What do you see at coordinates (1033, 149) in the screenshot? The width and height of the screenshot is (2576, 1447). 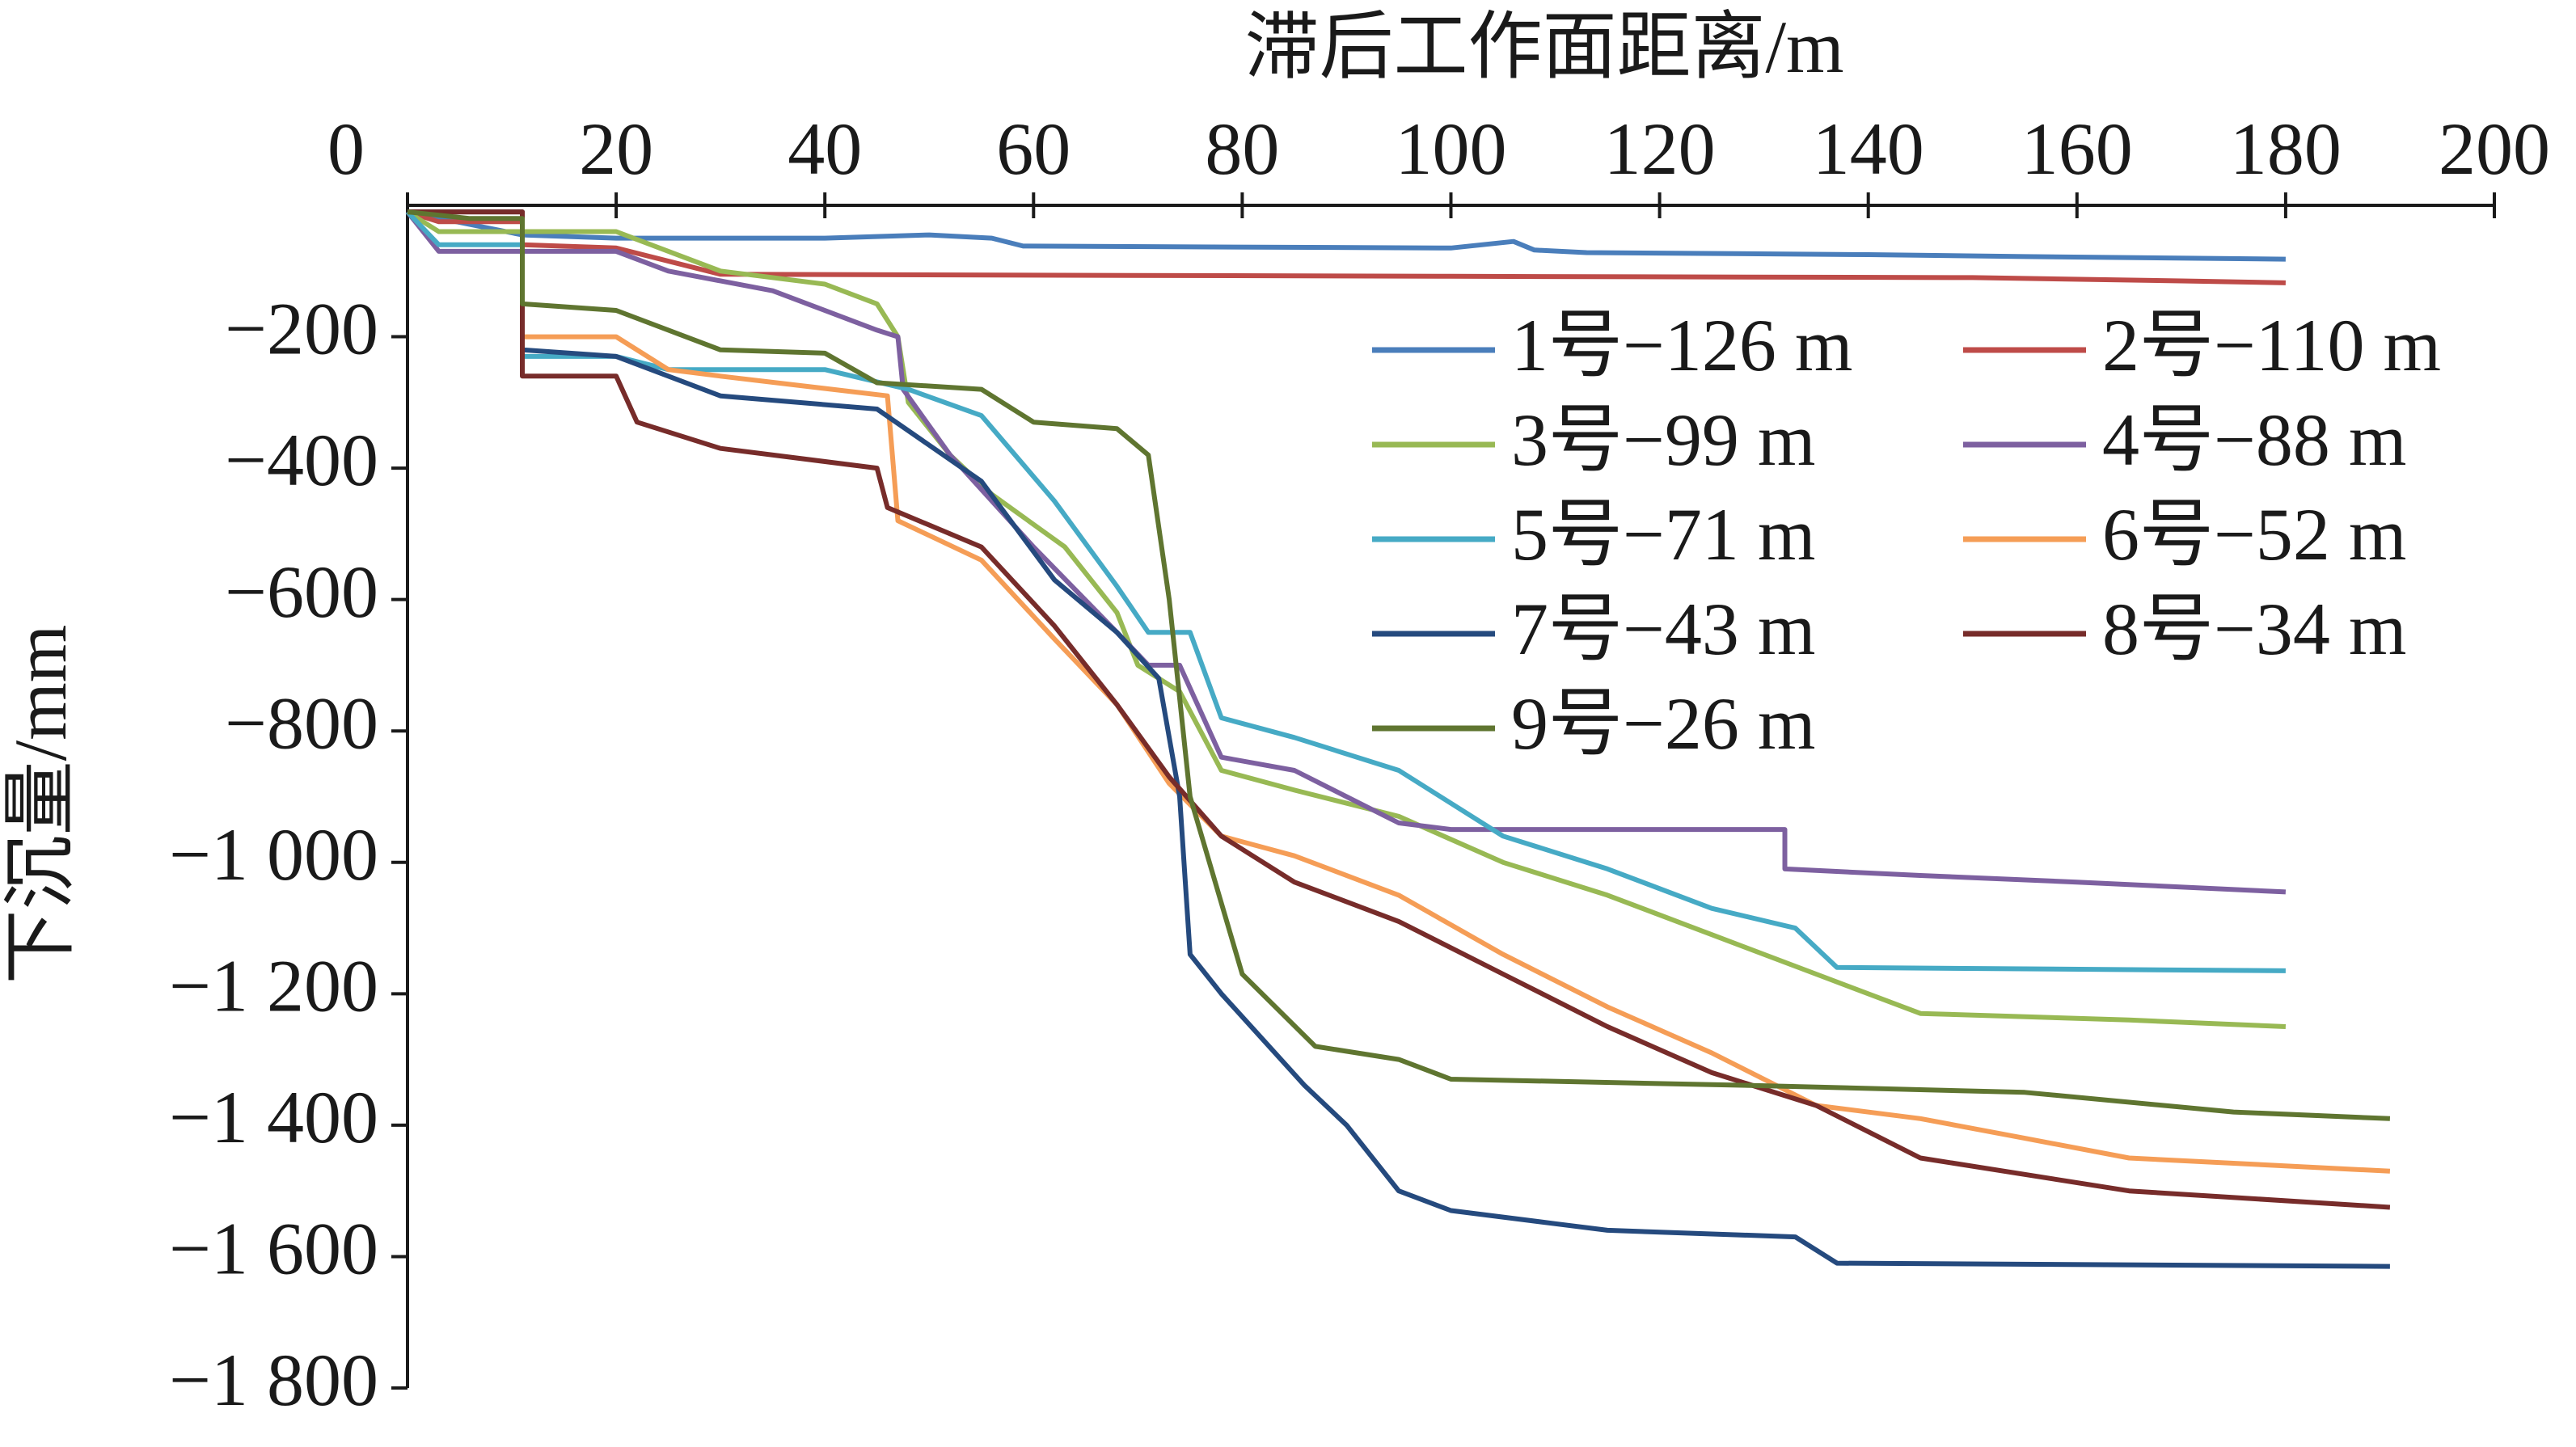 I see `x-tick-label: 60` at bounding box center [1033, 149].